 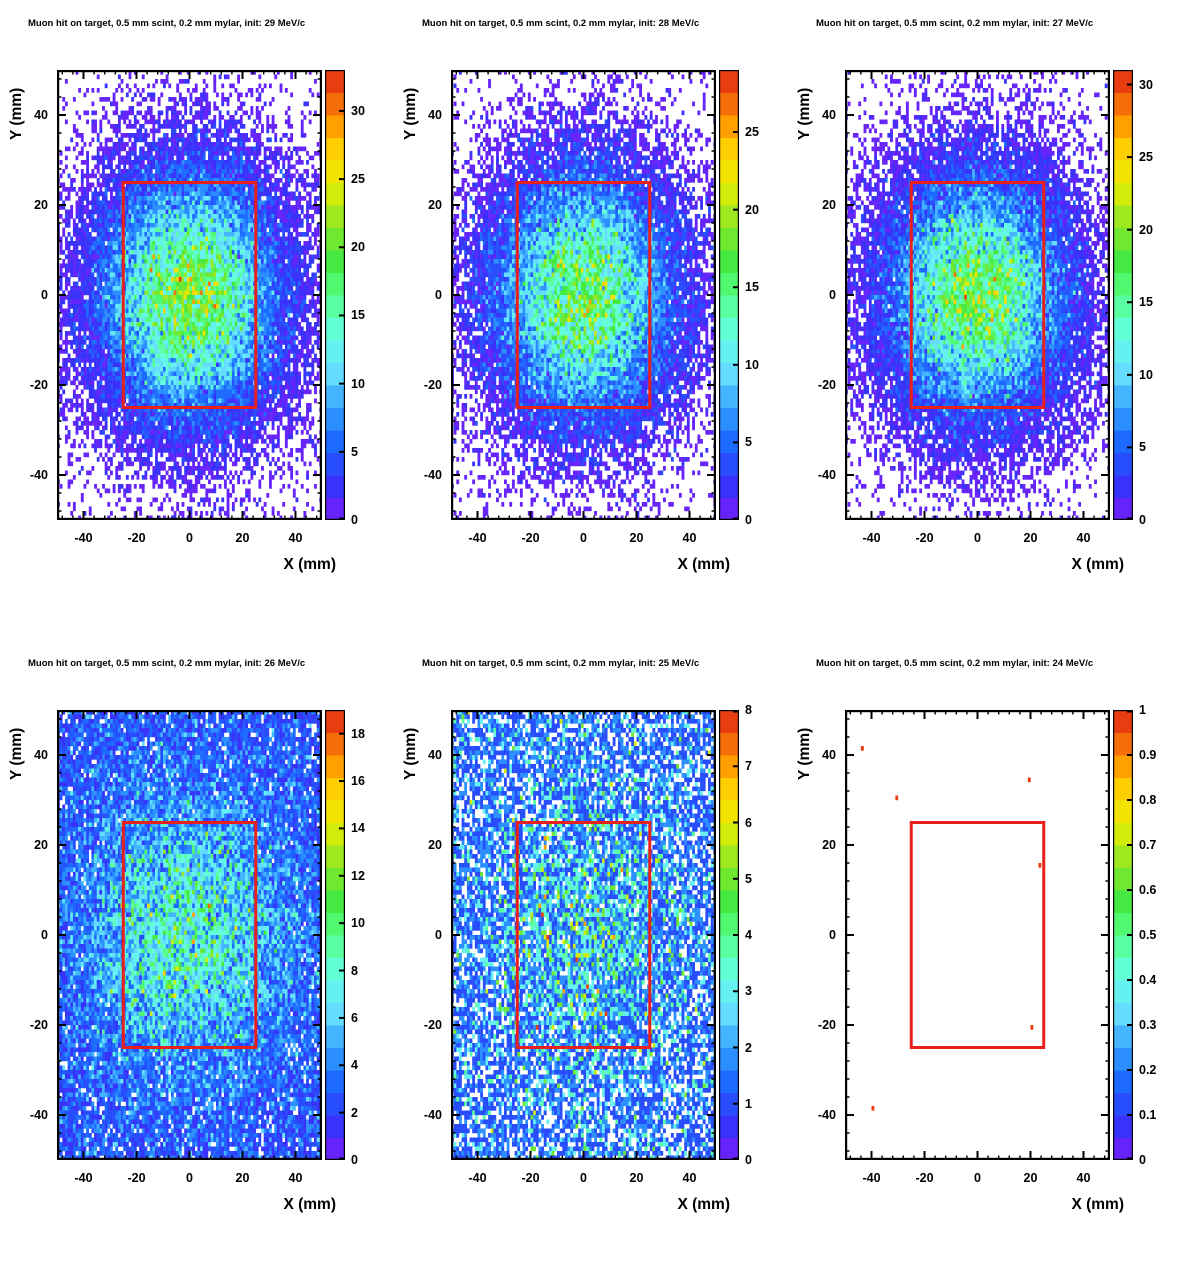 I want to click on colorbar-tick-label: 0.8, so click(x=1148, y=800).